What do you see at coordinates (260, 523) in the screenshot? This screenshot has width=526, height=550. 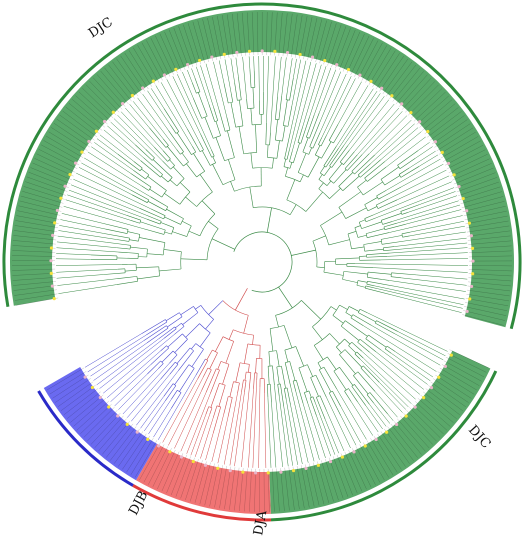 I see `clade-label-dja: DJA` at bounding box center [260, 523].